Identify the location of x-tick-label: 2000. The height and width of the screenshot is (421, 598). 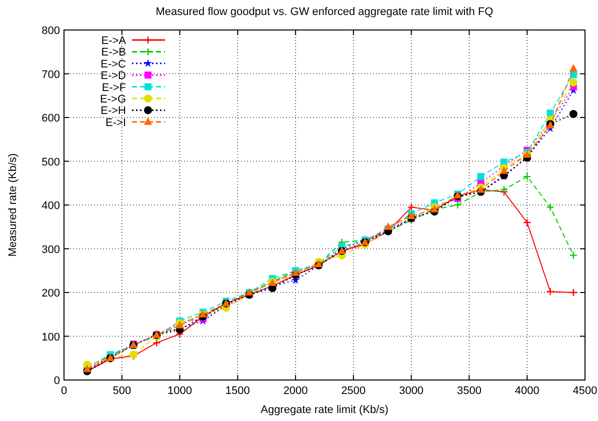
(295, 391).